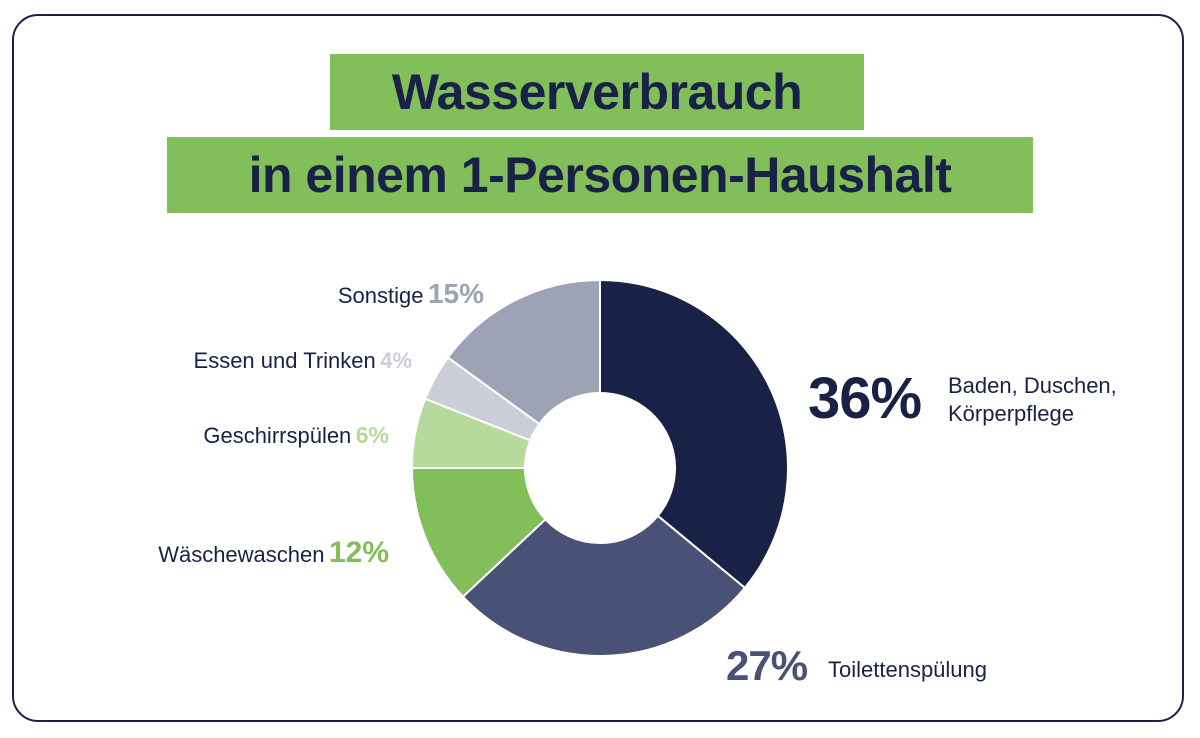 This screenshot has width=1200, height=738. I want to click on donut-slice-toilette, so click(604, 585).